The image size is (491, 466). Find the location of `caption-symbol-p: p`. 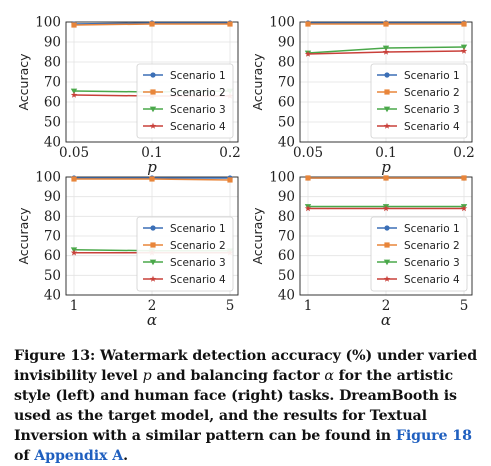

caption-symbol-p: p is located at coordinates (147, 376).